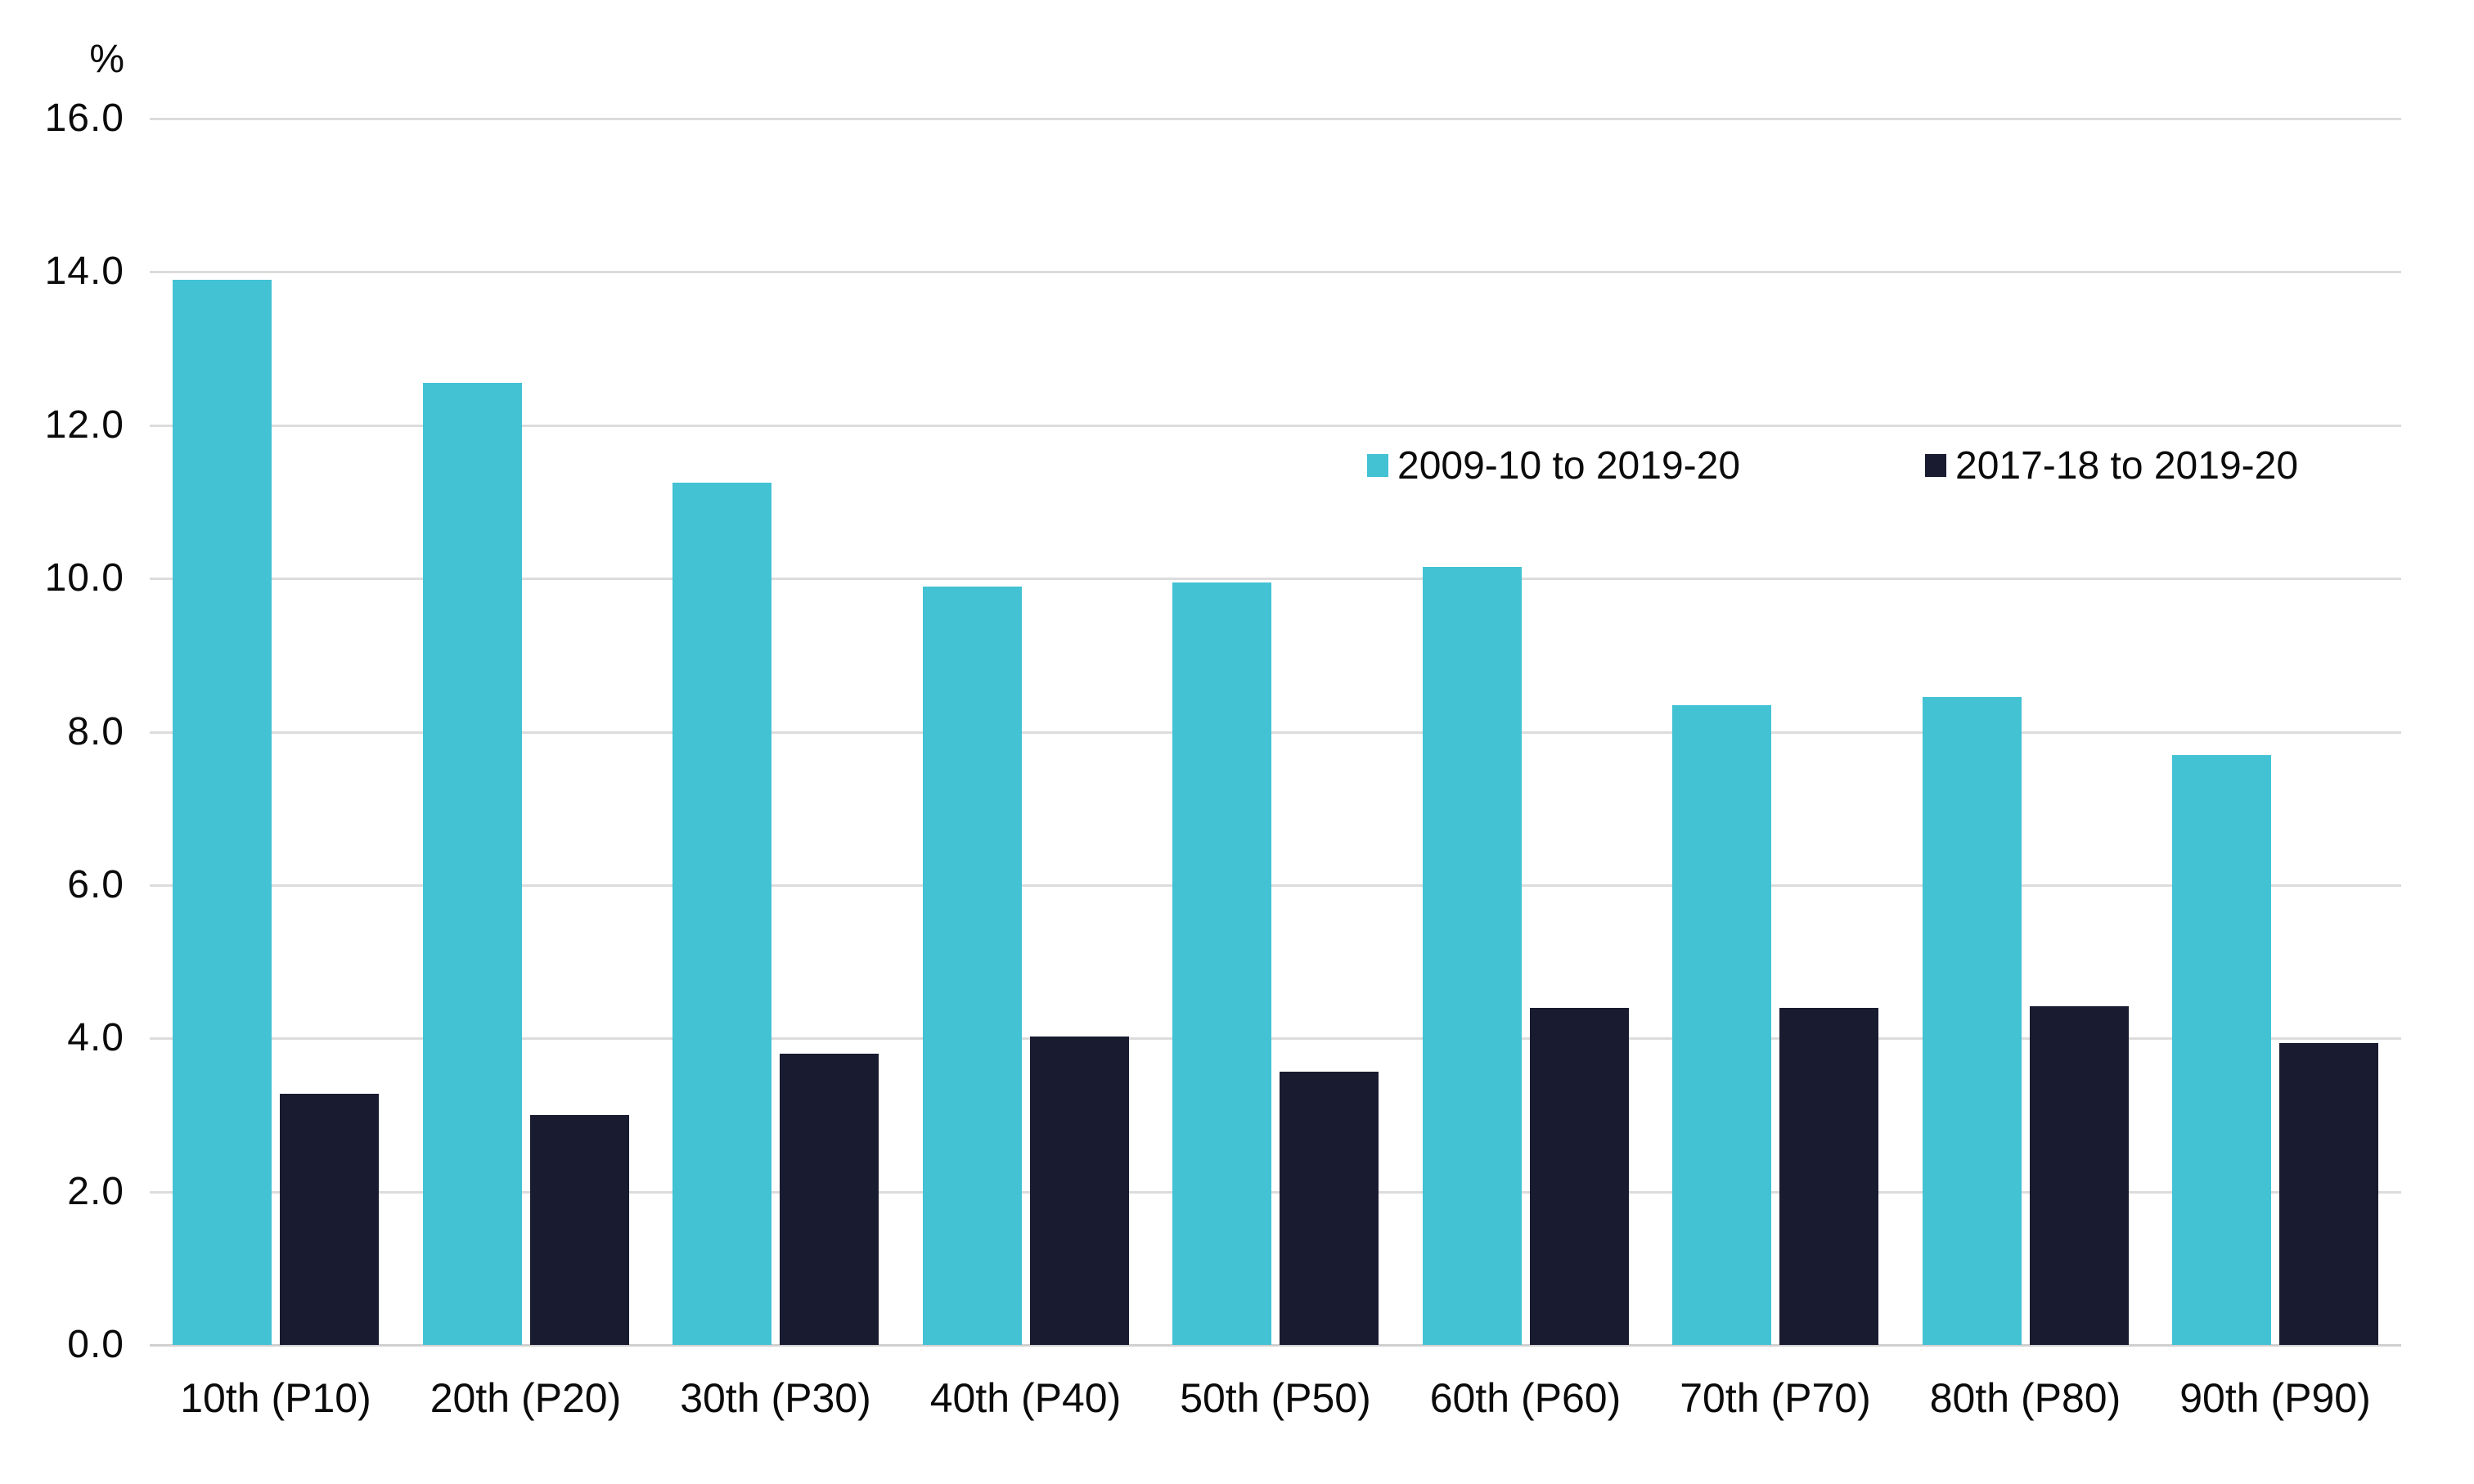 The image size is (2474, 1484). Describe the element at coordinates (579, 1229) in the screenshot. I see `bar-series-1-20th (P20)` at that location.